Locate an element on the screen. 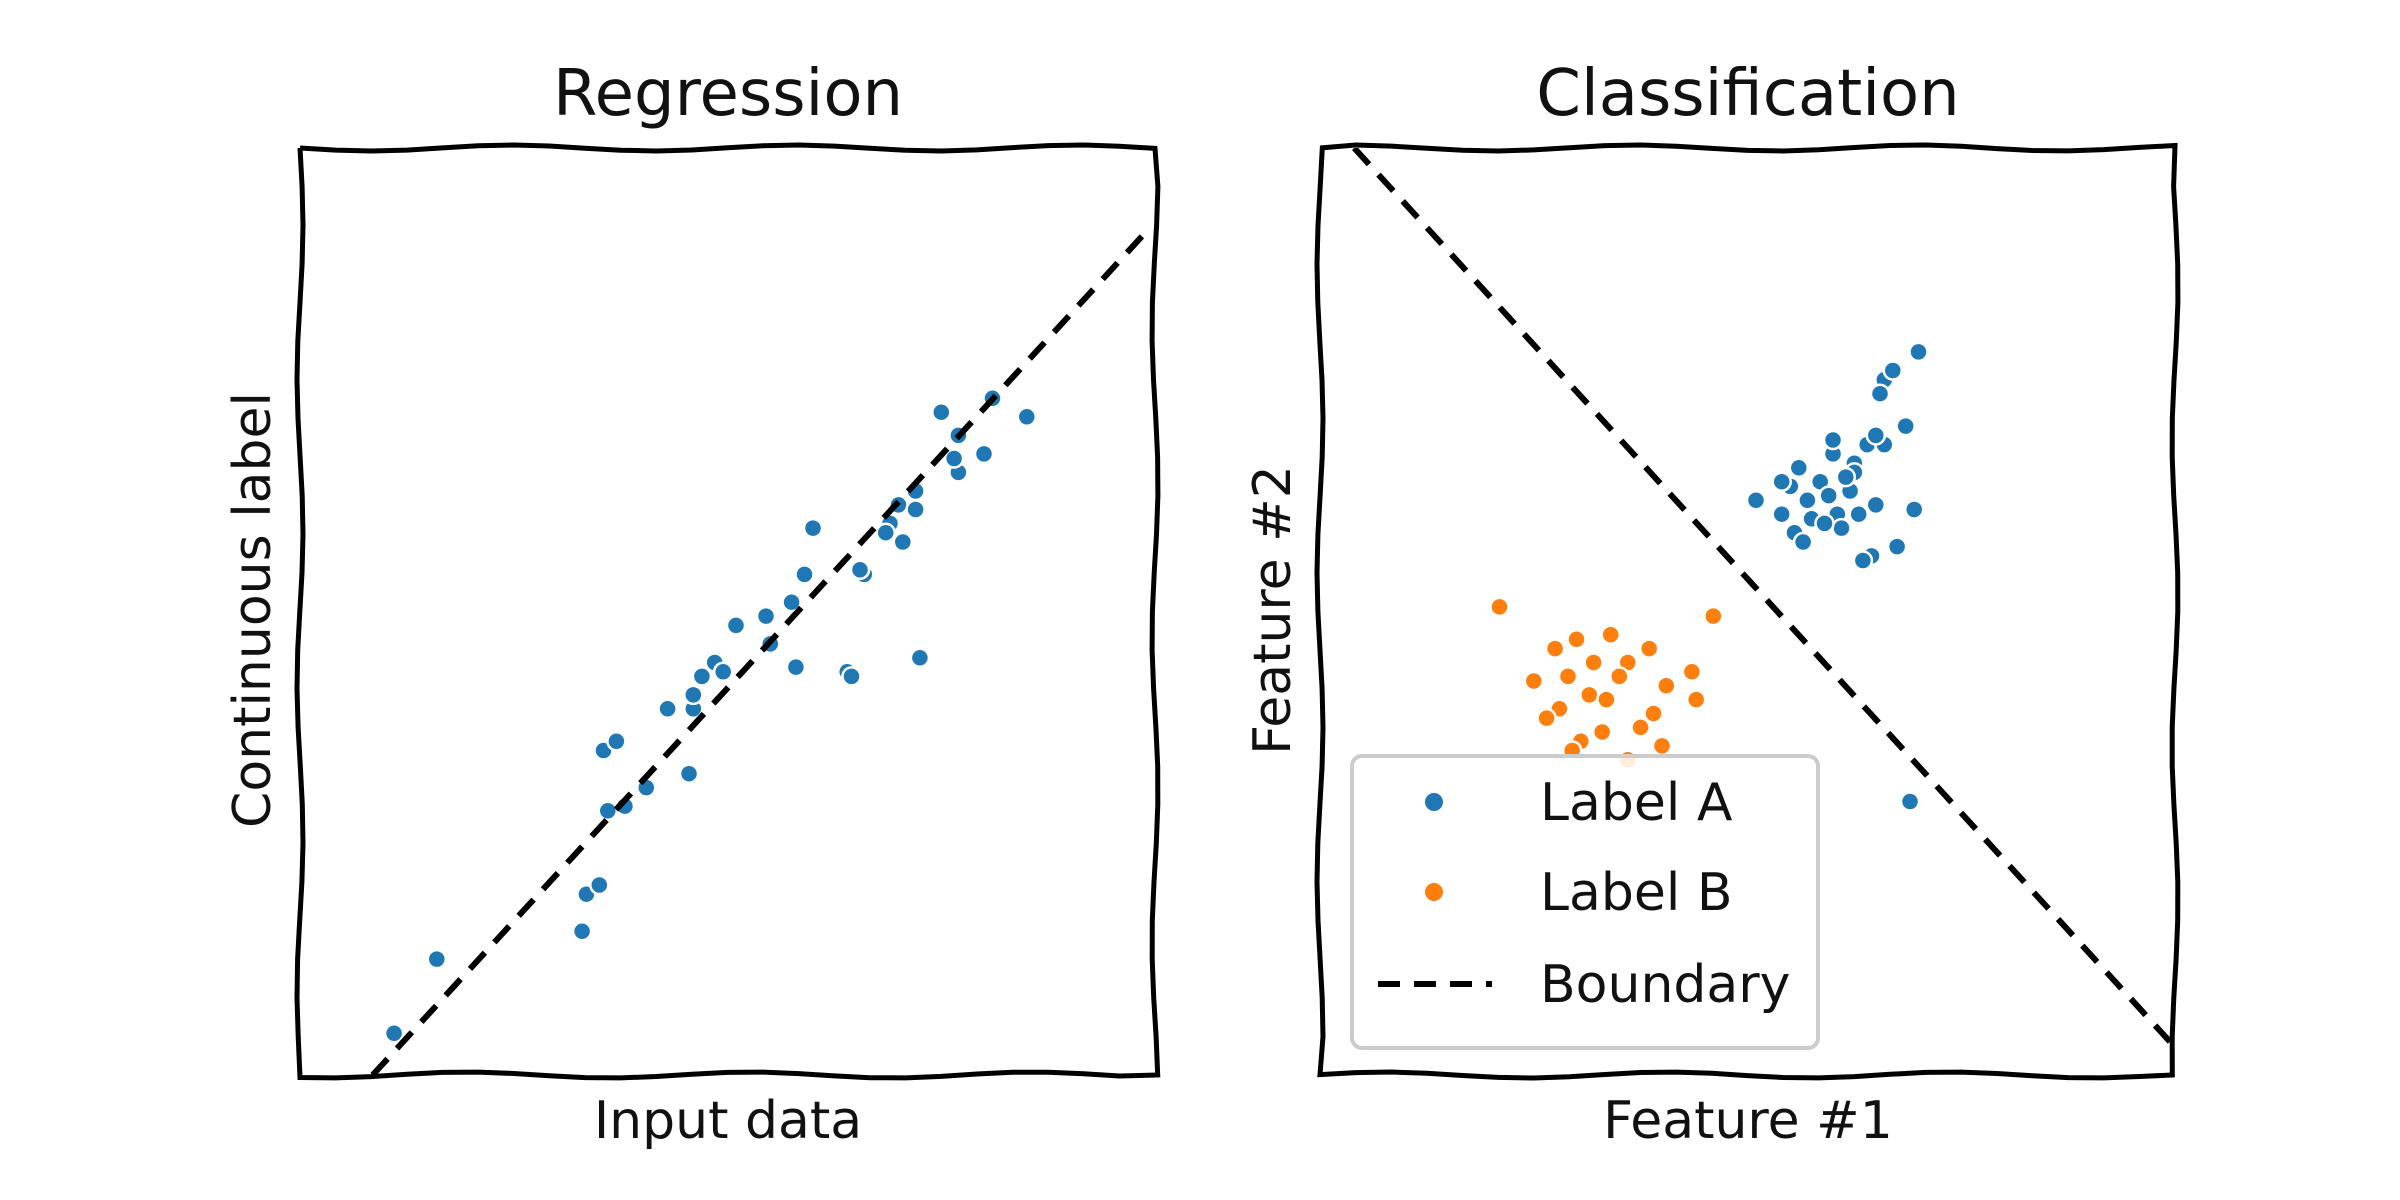 The image size is (2400, 1200). classification-x-axis-label: Feature #1 is located at coordinates (1748, 1121).